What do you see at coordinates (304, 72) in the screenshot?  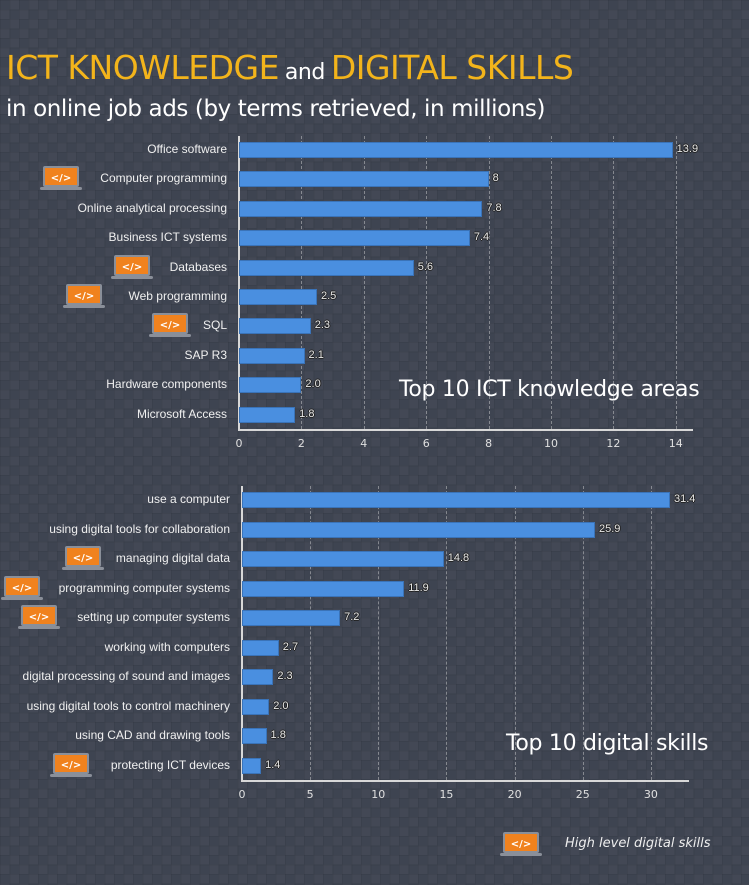 I see `title-and: and` at bounding box center [304, 72].